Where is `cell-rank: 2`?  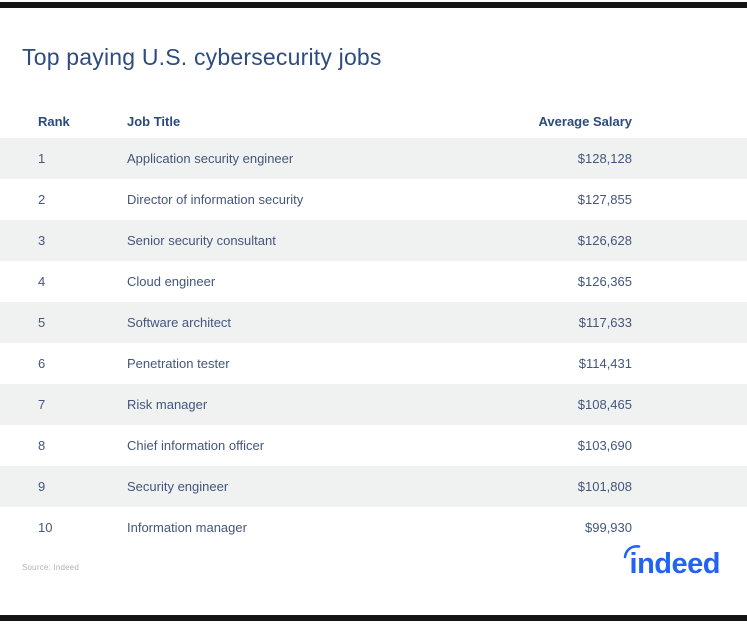 cell-rank: 2 is located at coordinates (42, 199).